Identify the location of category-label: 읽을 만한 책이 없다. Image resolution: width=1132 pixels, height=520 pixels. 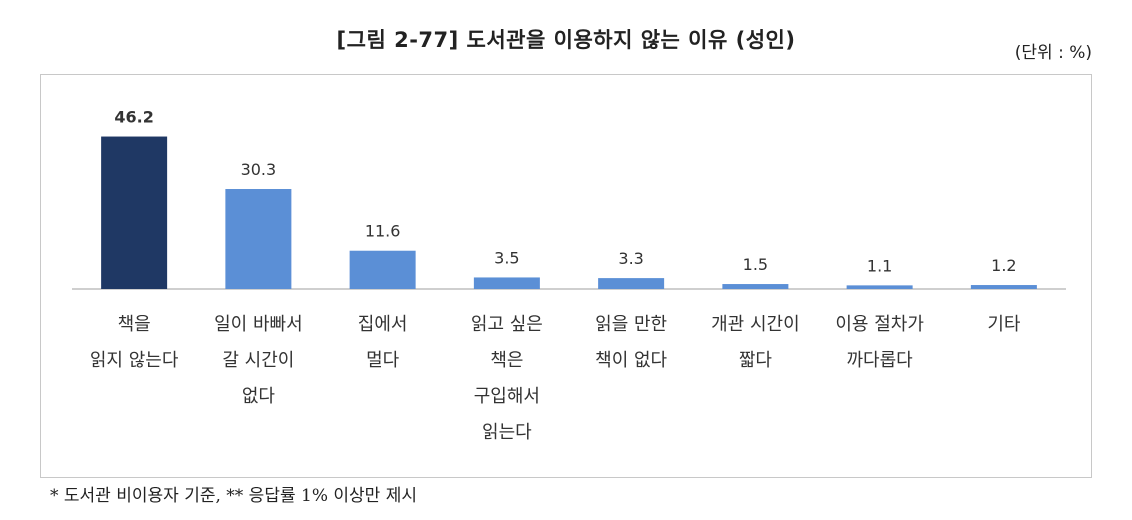
(631, 342).